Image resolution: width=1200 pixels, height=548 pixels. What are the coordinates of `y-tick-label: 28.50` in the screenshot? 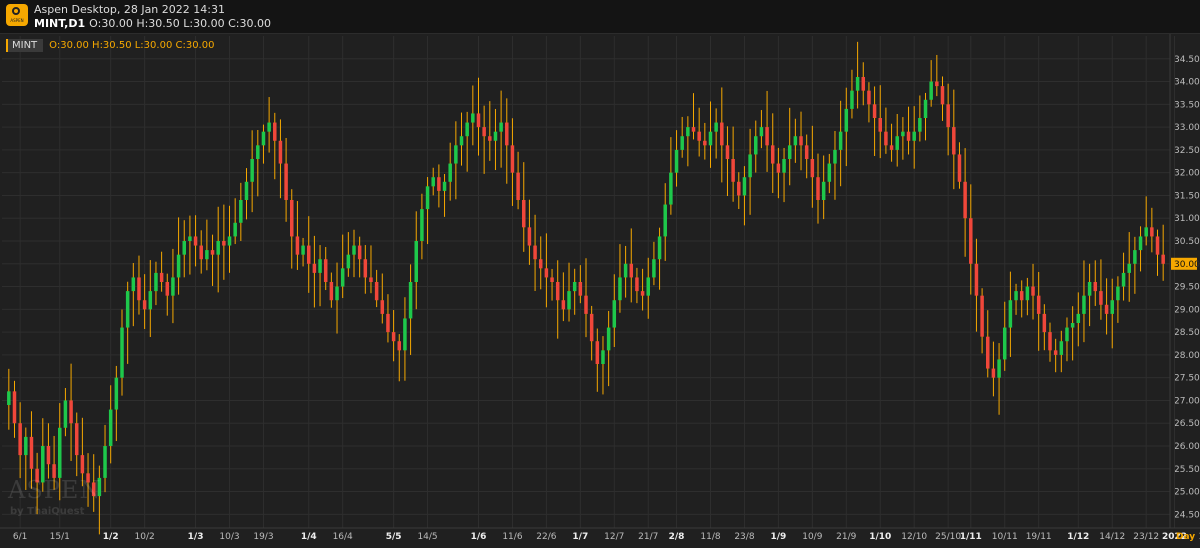 It's located at (1187, 333).